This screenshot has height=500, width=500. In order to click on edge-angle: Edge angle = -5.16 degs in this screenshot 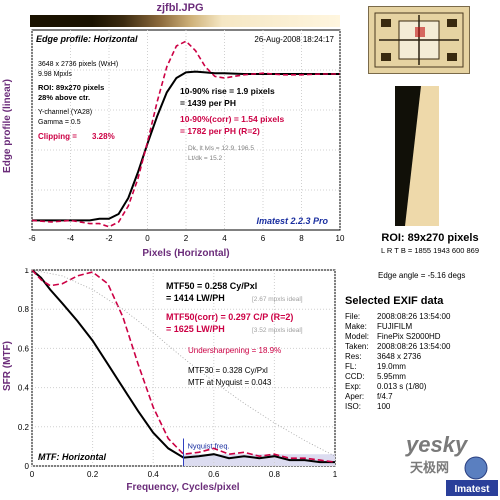, I will do `click(422, 275)`.